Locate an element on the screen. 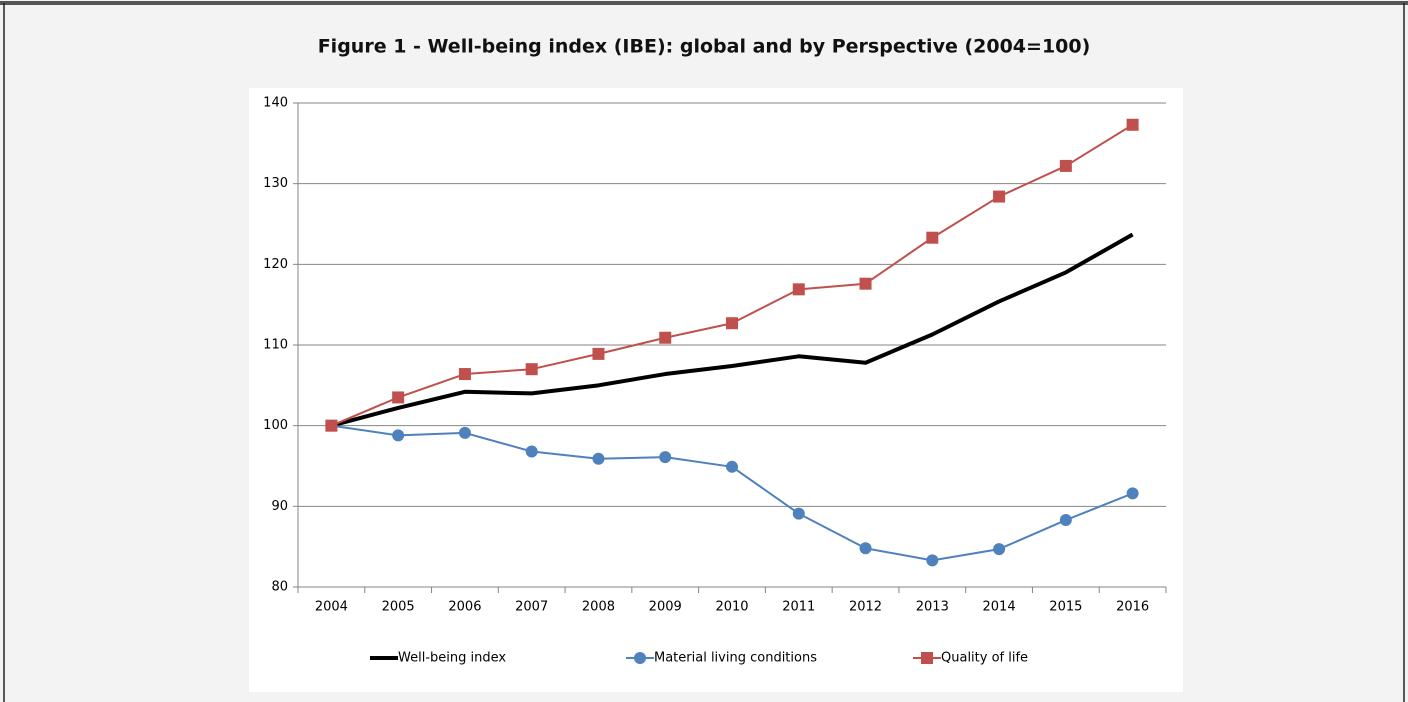 The width and height of the screenshot is (1408, 702). legend-label: Quality of life is located at coordinates (984, 658).